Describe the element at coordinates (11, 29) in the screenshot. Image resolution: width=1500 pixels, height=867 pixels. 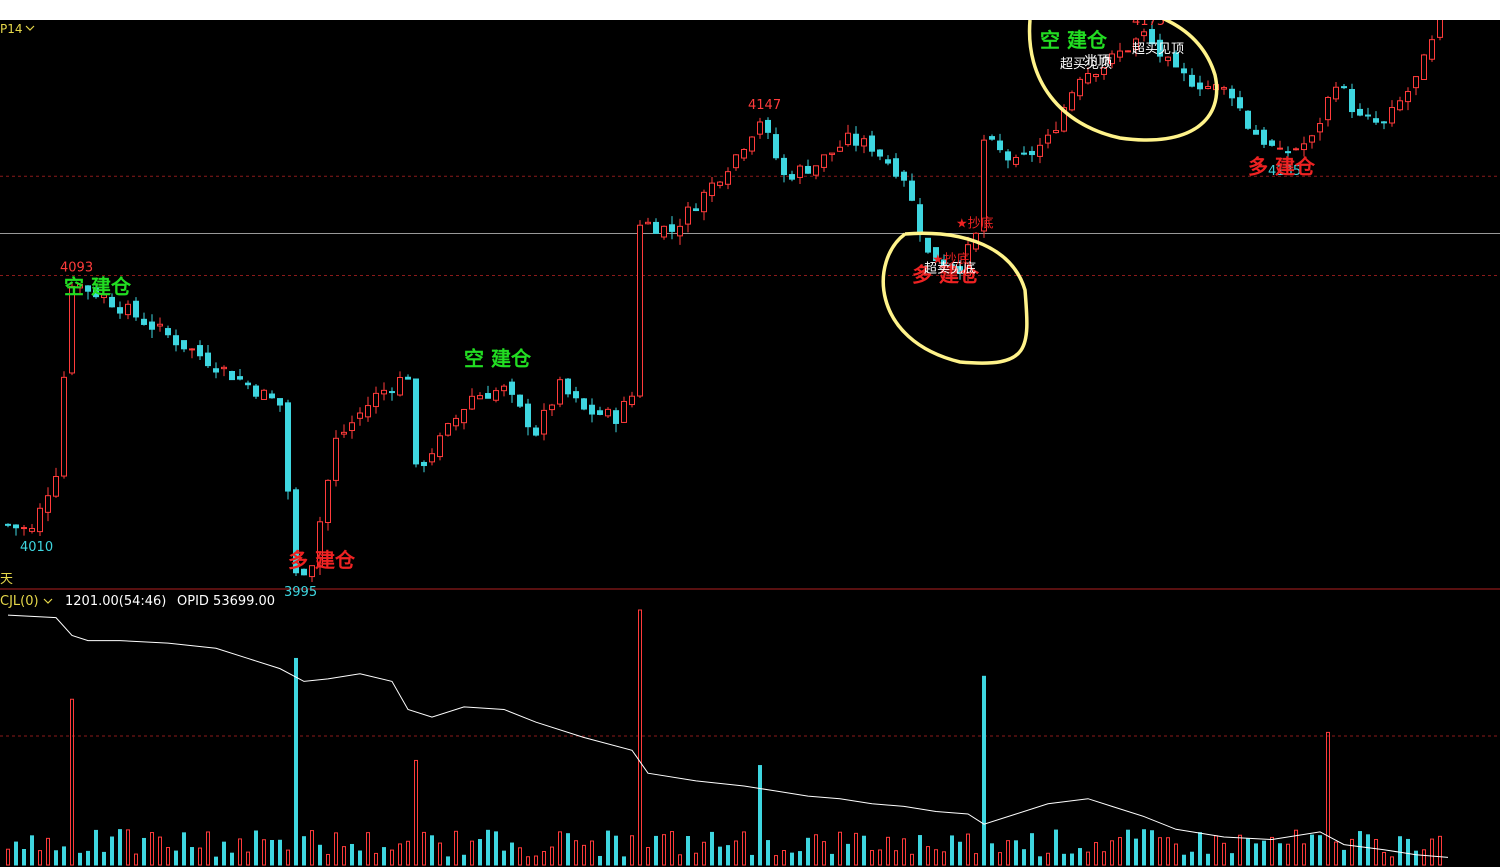
I see `main-indicator-label: P14` at that location.